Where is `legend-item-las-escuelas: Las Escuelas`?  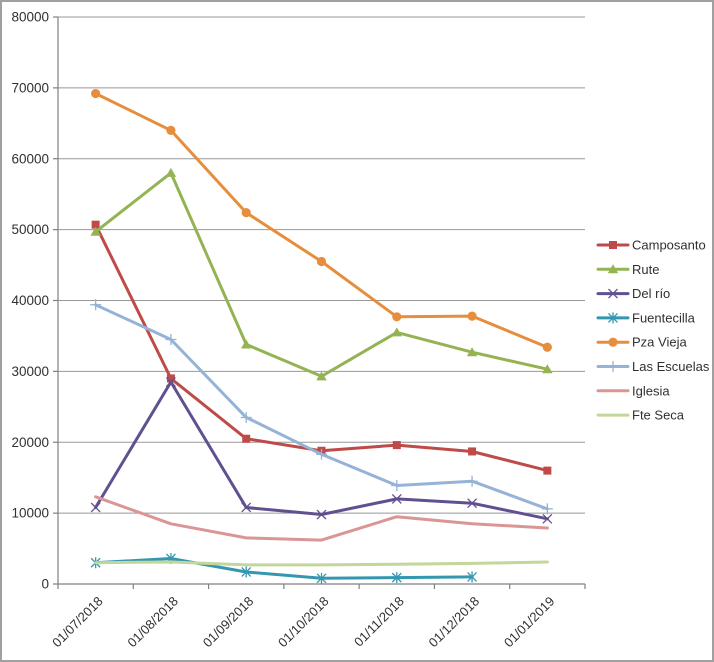
legend-item-las-escuelas: Las Escuelas is located at coordinates (653, 366).